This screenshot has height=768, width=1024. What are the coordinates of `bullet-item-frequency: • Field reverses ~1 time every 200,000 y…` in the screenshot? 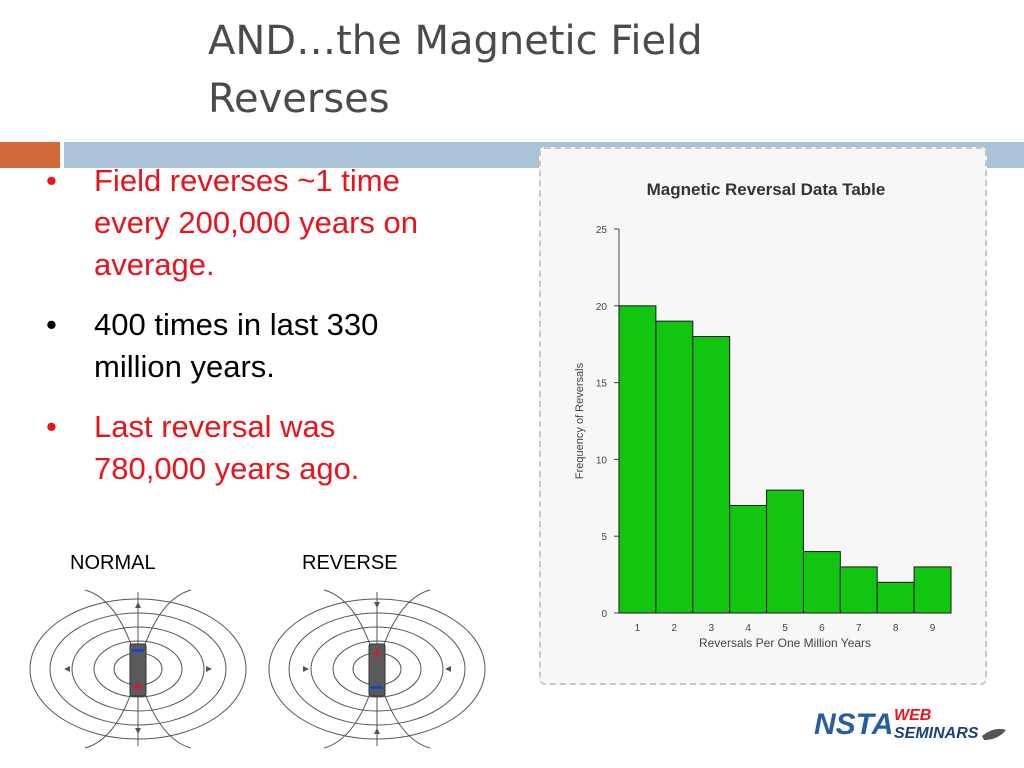 It's located at (280, 223).